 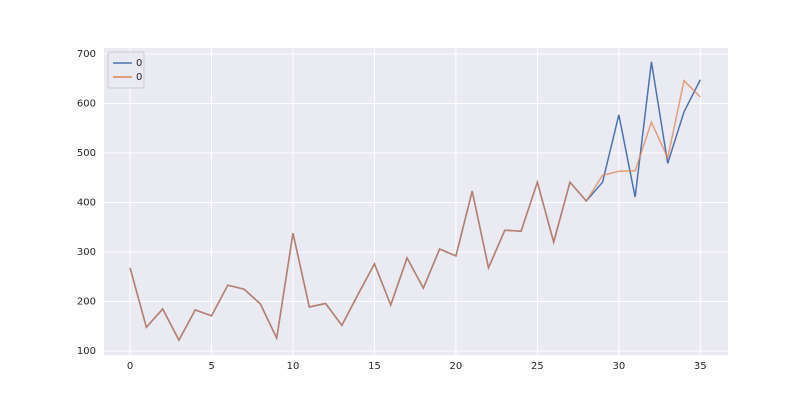 I want to click on x-tick-label: 15, so click(x=374, y=366).